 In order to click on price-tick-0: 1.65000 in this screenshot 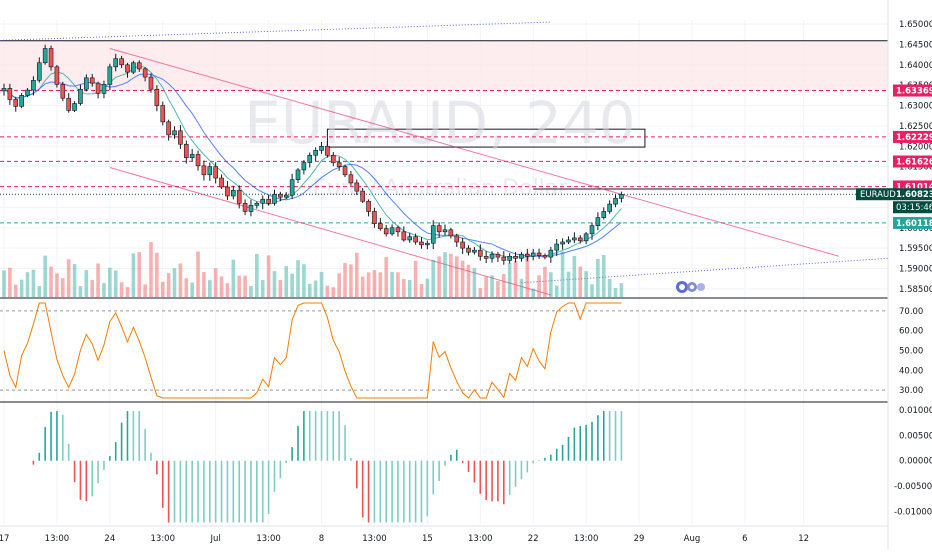, I will do `click(915, 25)`.